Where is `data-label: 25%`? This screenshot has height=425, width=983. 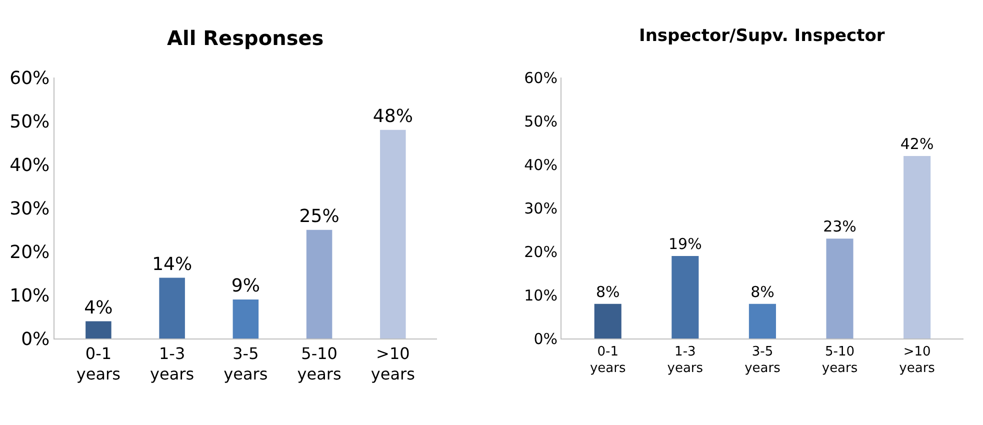 data-label: 25% is located at coordinates (319, 216).